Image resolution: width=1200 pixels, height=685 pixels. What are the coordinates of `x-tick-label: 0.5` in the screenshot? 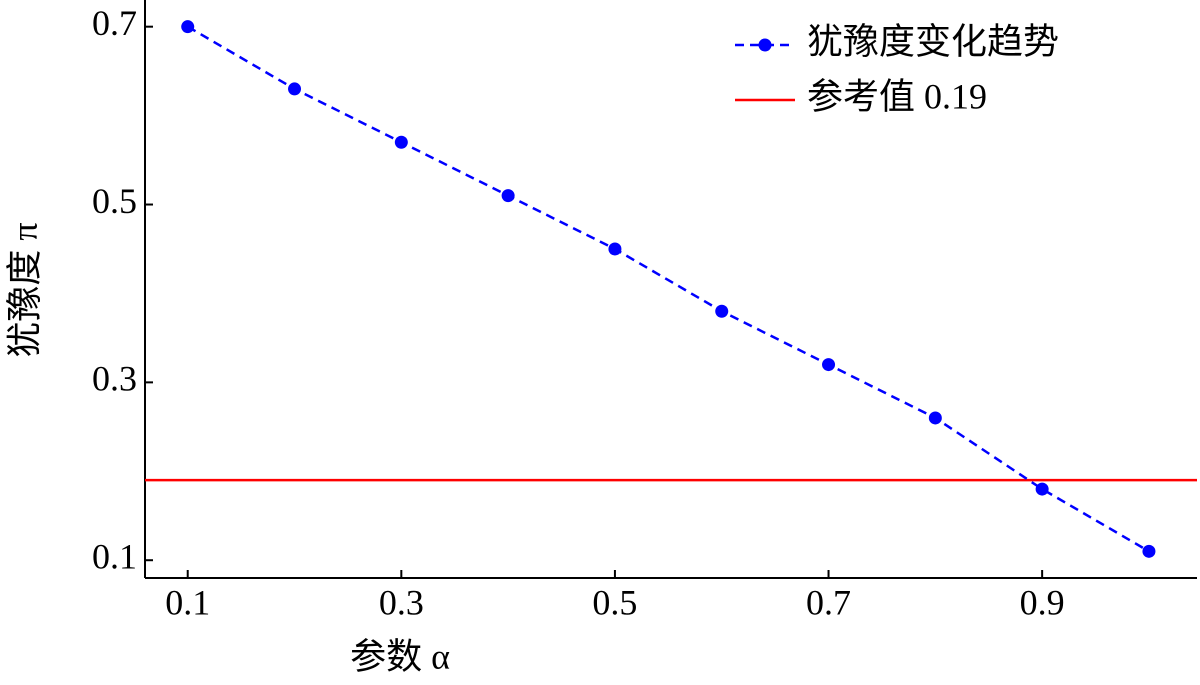 It's located at (614, 602).